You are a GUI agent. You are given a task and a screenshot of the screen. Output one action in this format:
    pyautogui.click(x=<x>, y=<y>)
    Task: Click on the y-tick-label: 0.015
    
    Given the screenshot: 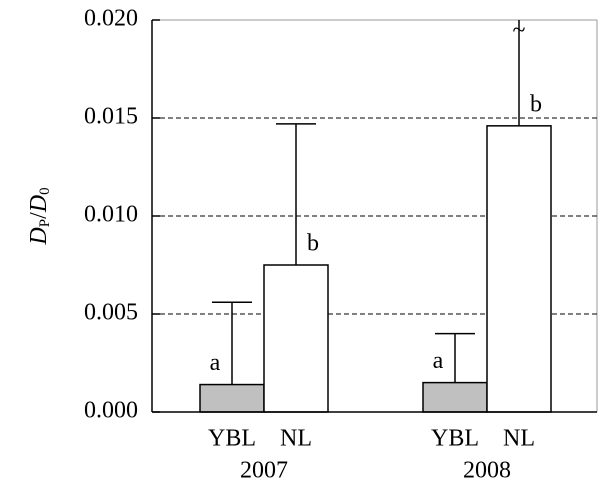 What is the action you would take?
    pyautogui.click(x=111, y=117)
    